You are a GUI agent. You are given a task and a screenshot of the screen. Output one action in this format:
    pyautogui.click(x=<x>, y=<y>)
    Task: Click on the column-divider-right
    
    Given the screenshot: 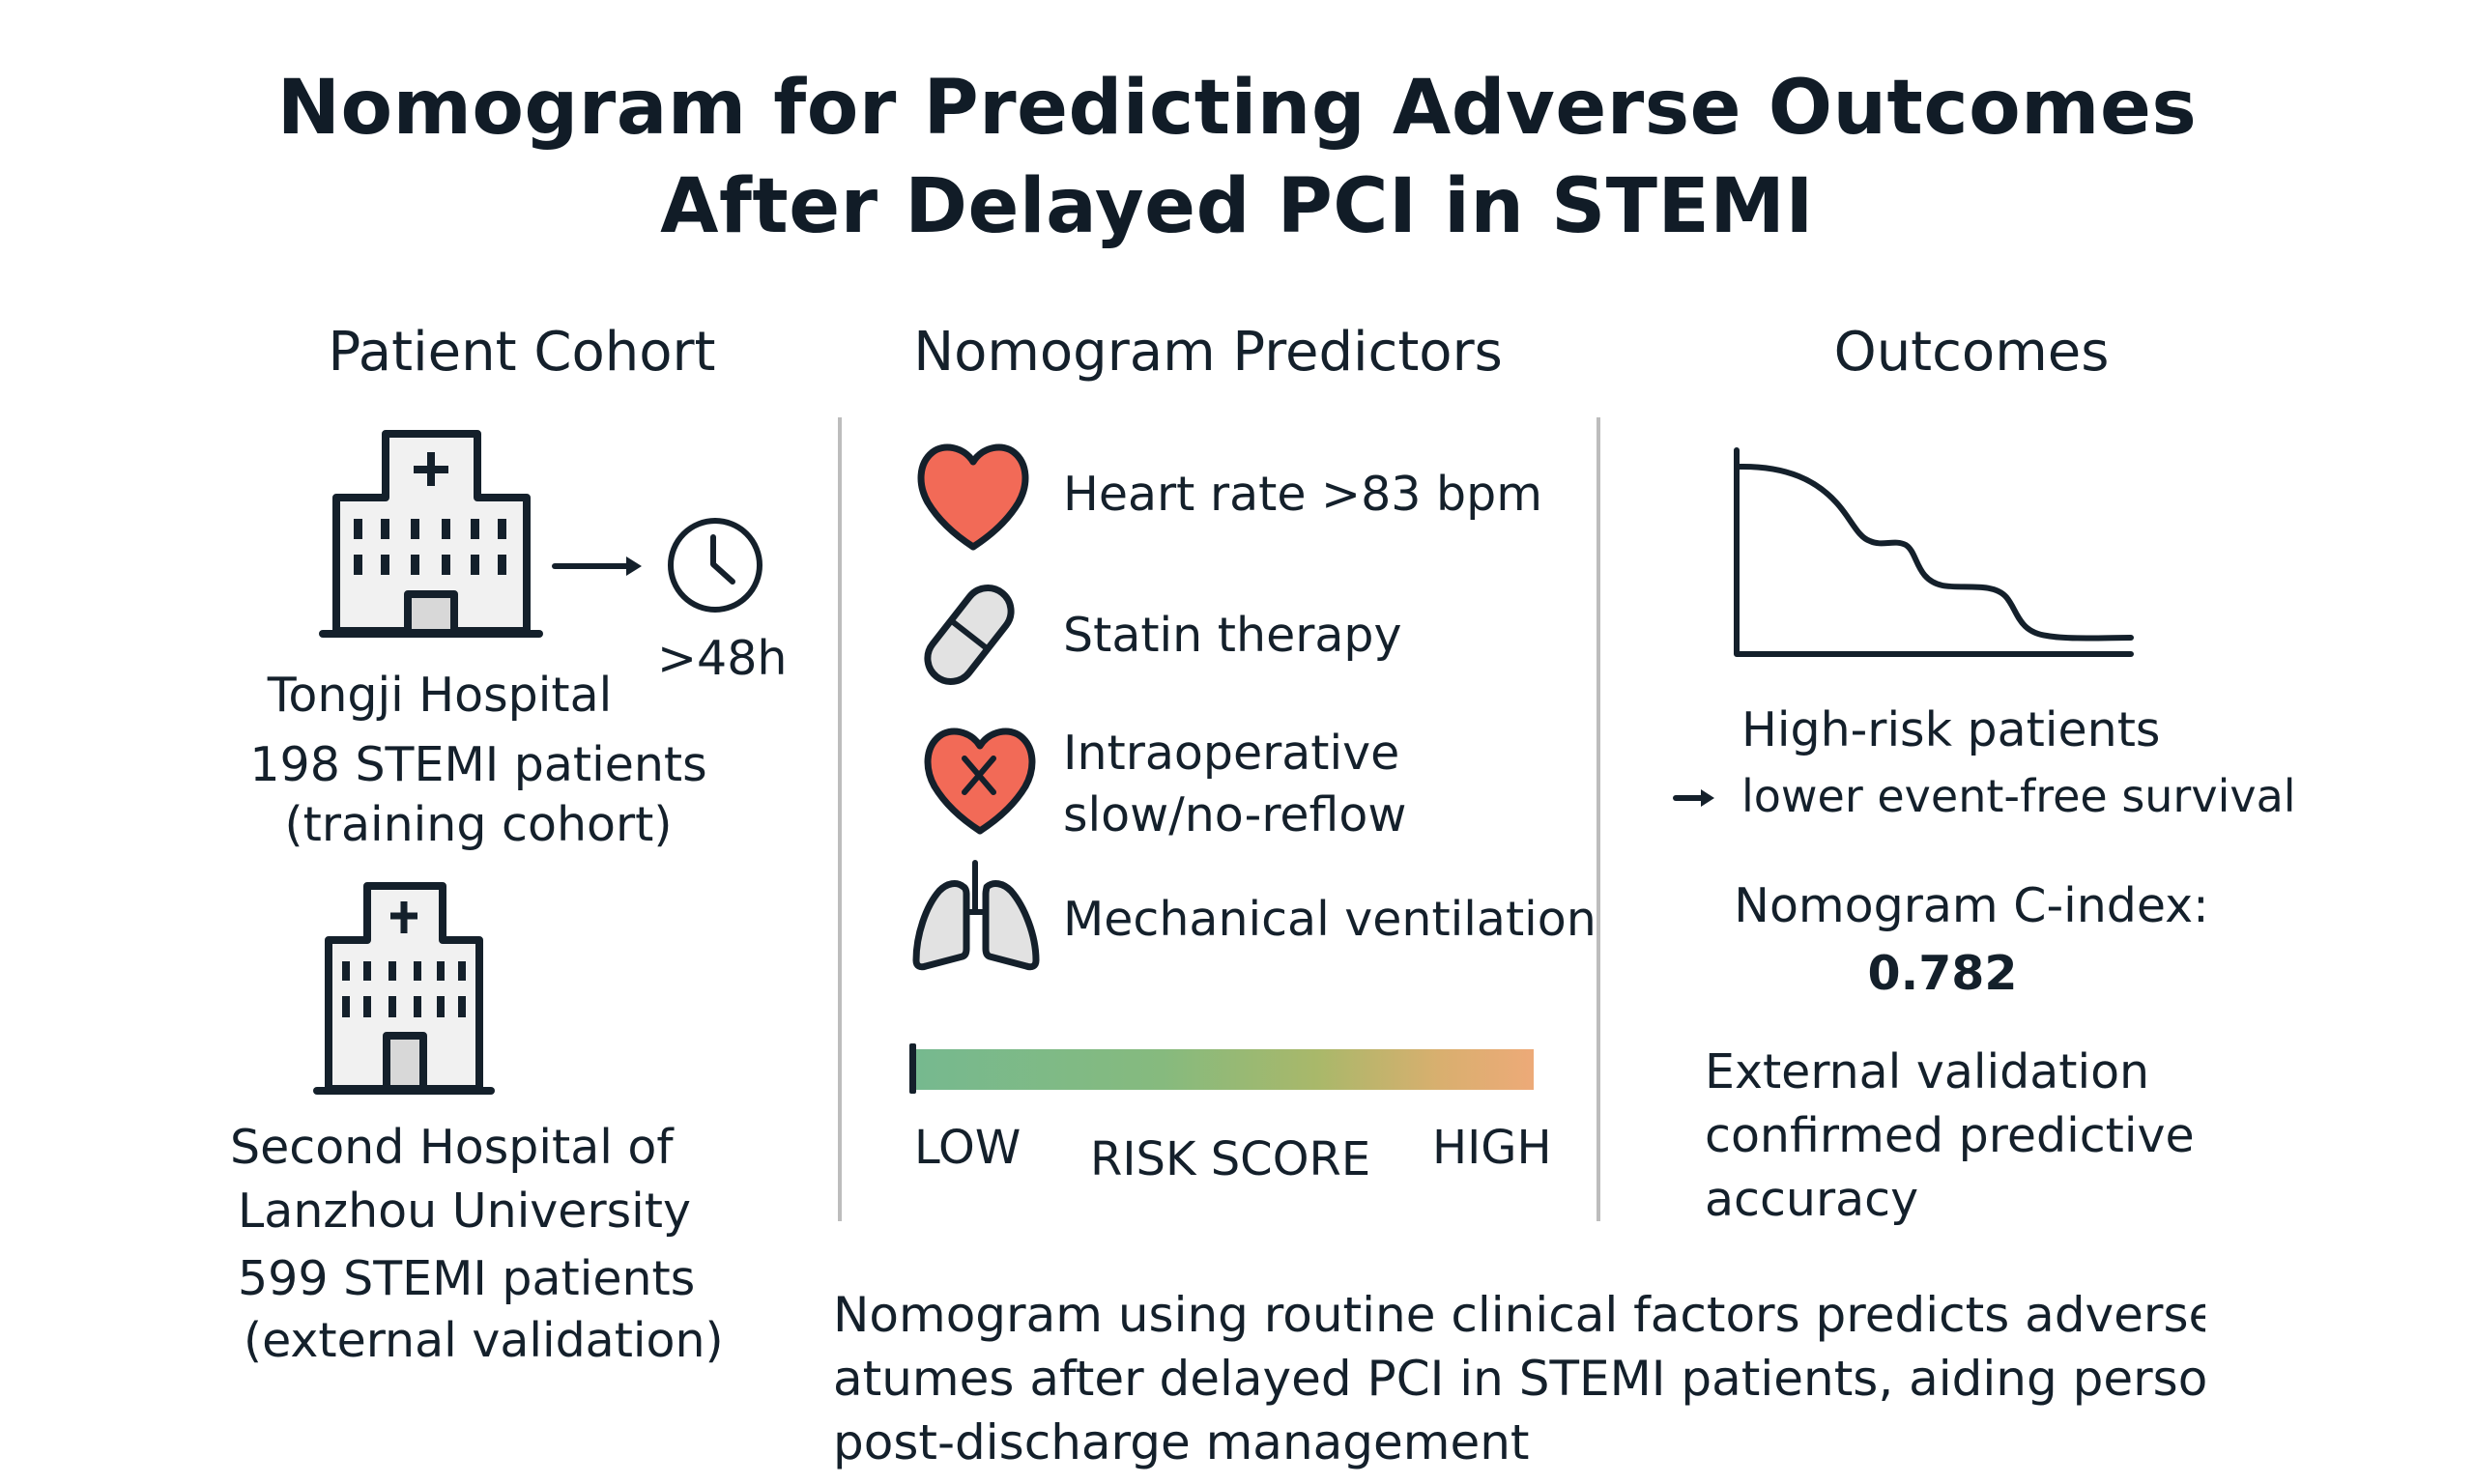 What is the action you would take?
    pyautogui.click(x=1599, y=819)
    